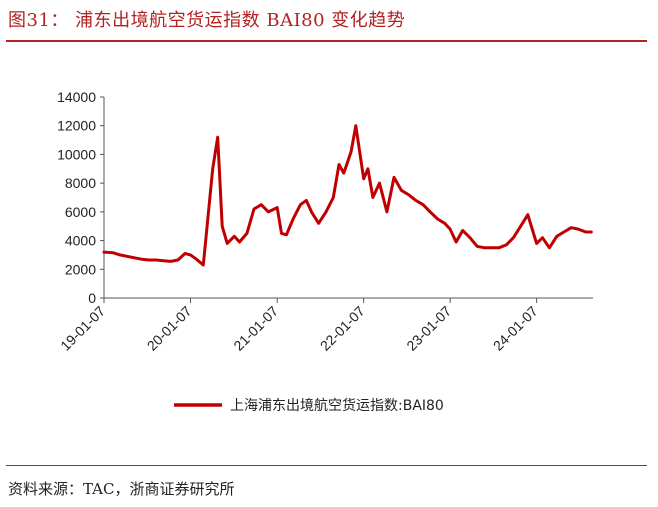 Image resolution: width=658 pixels, height=507 pixels. What do you see at coordinates (82, 328) in the screenshot?
I see `x-tick-label: 19-01-07` at bounding box center [82, 328].